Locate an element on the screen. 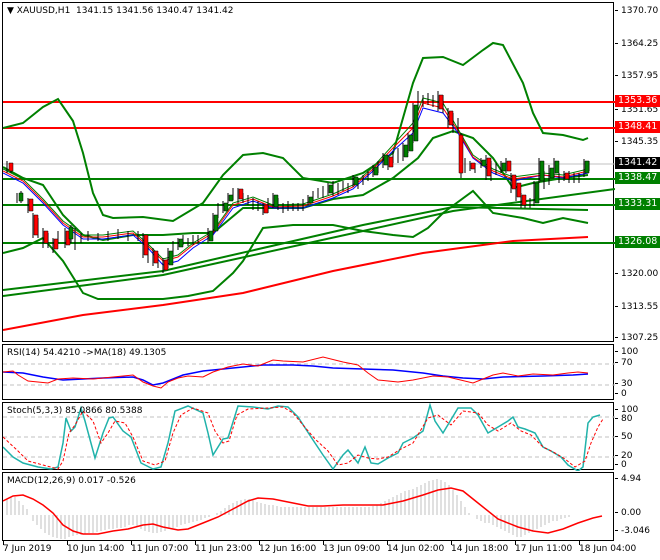 This screenshot has width=660, height=560. current-price-badge: 1341.42 is located at coordinates (637, 163).